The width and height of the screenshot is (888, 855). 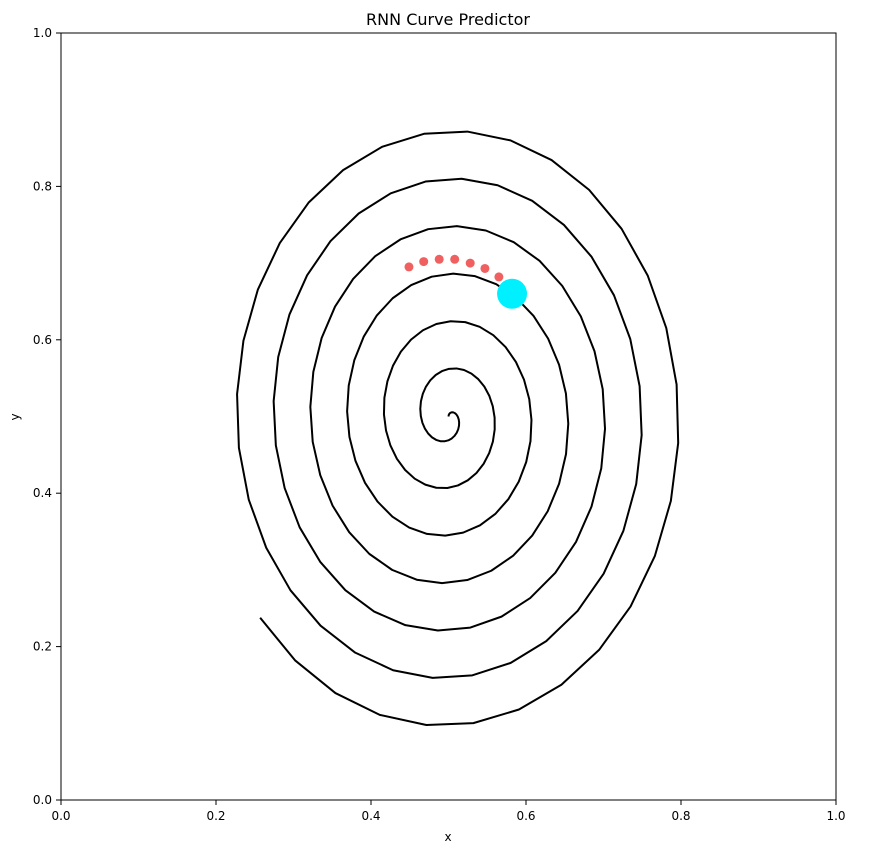 What do you see at coordinates (42, 33) in the screenshot?
I see `y-tick-label: 1.0` at bounding box center [42, 33].